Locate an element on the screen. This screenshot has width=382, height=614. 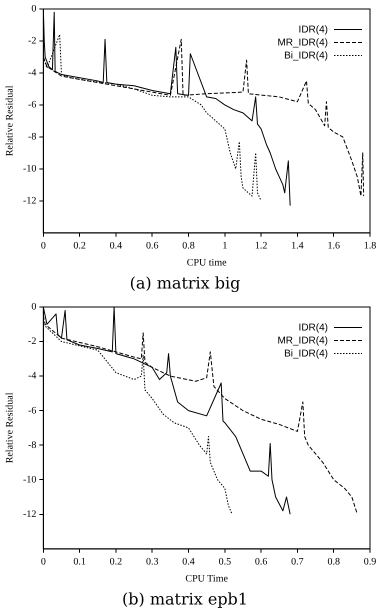
x-tick-label: 0.7 is located at coordinates (297, 562).